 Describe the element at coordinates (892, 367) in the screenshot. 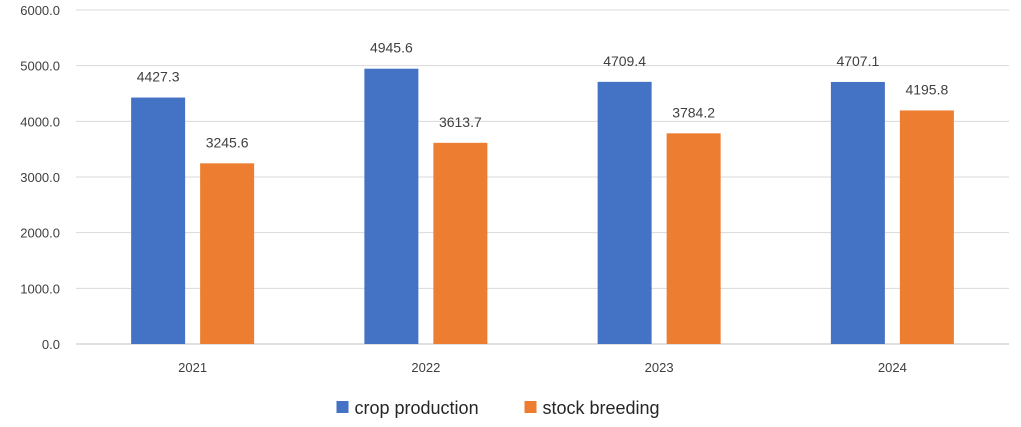

I see `x-tick-label-2024: 2024` at that location.